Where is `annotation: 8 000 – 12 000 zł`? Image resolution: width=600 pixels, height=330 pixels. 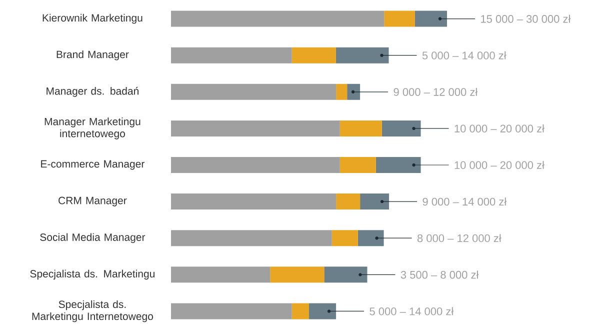
annotation: 8 000 – 12 000 zł is located at coordinates (459, 238).